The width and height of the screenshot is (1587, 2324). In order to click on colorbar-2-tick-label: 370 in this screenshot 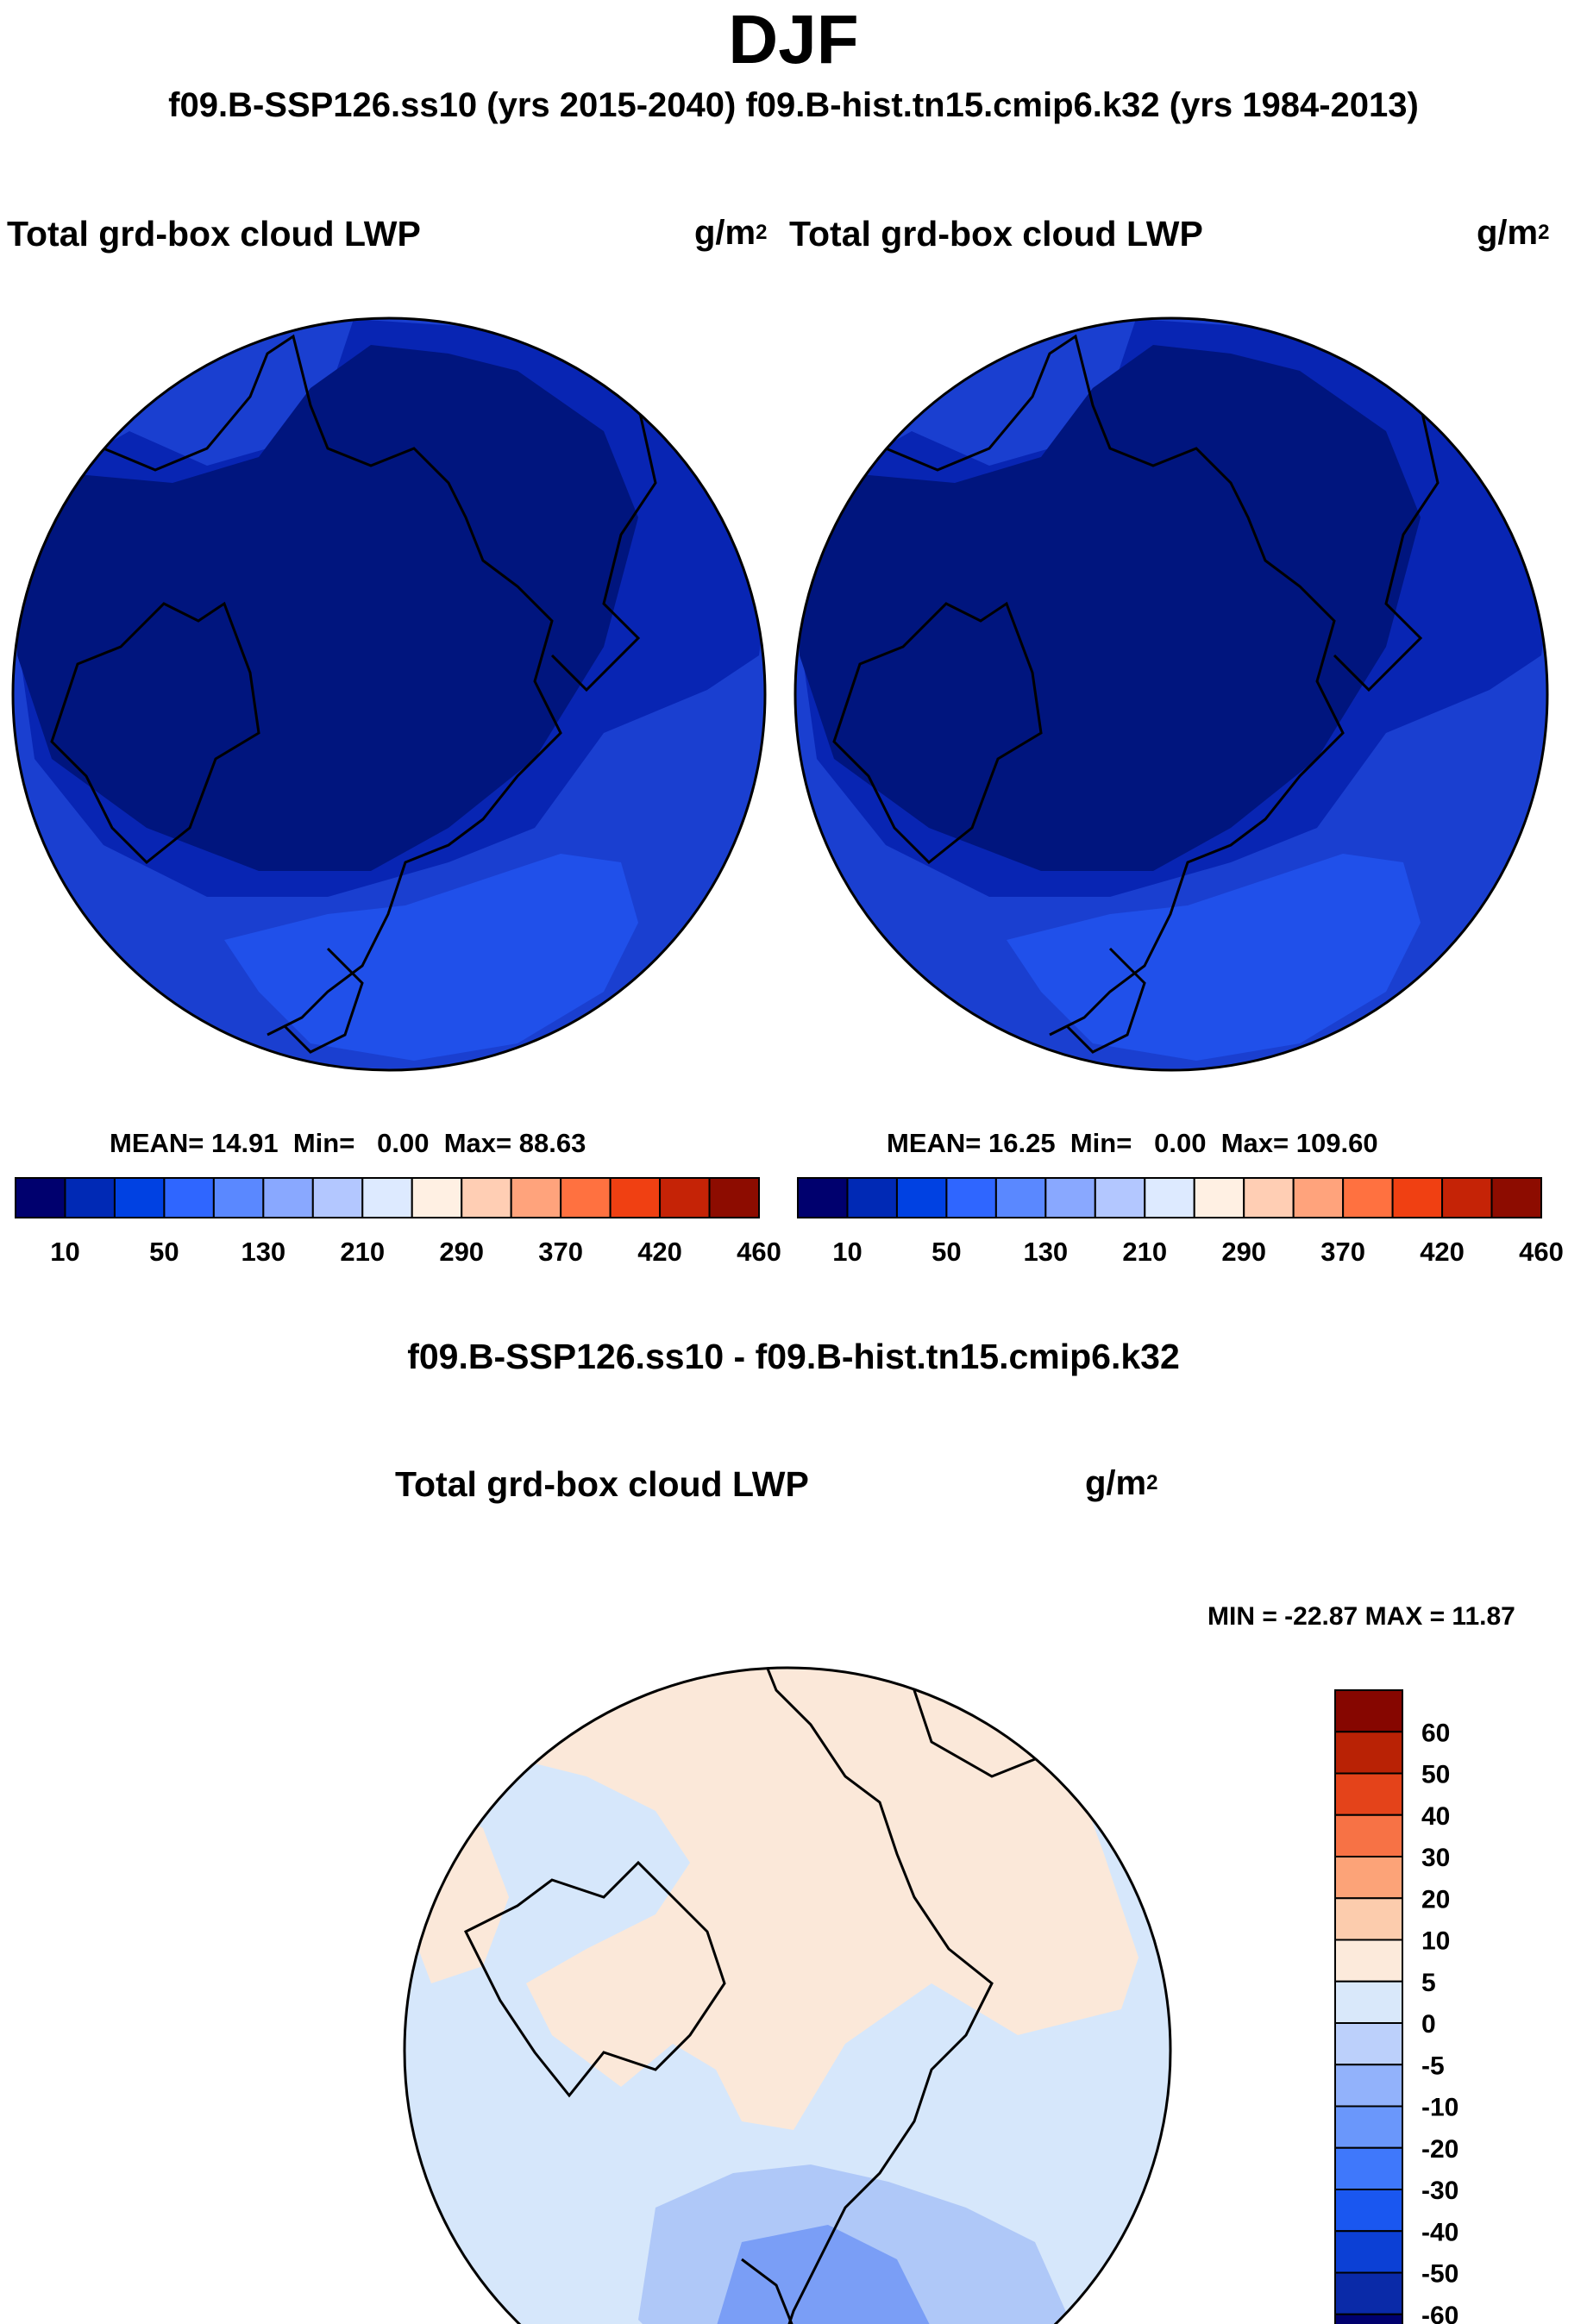, I will do `click(1342, 1252)`.